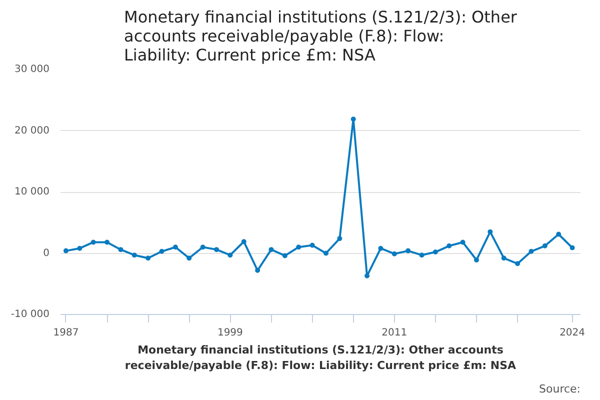 This screenshot has height=400, width=600. What do you see at coordinates (30, 314) in the screenshot?
I see `y-tick-label: -10 000` at bounding box center [30, 314].